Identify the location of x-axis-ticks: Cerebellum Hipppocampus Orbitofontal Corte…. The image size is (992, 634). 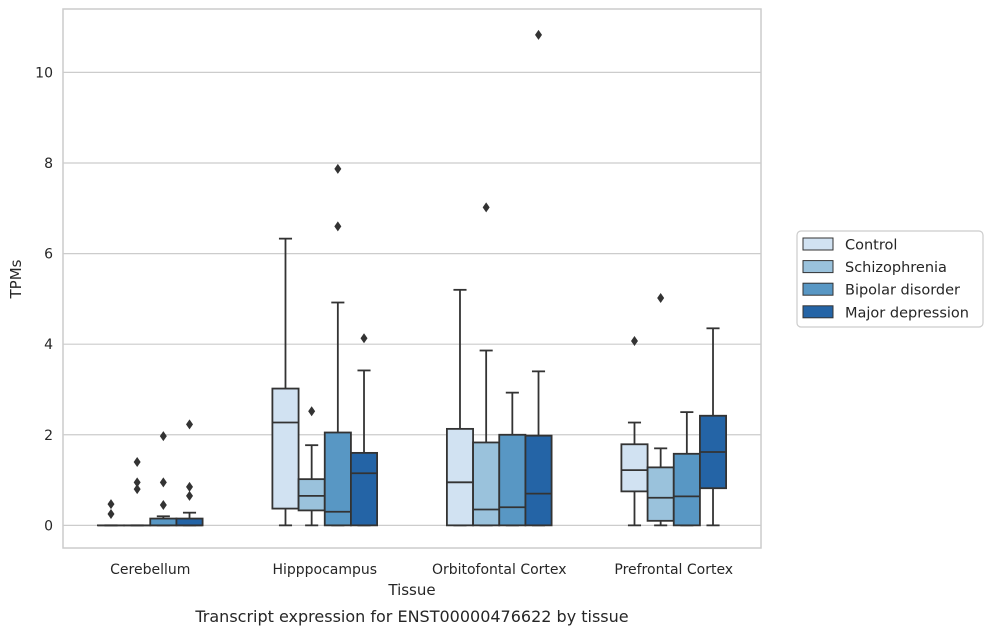
(421, 570).